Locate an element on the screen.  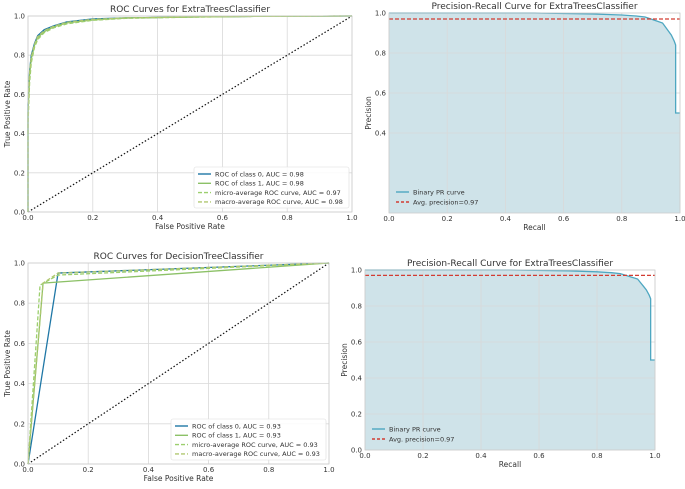
legend-entry: ROC of class 1, AUC = 0.98 is located at coordinates (259, 184).